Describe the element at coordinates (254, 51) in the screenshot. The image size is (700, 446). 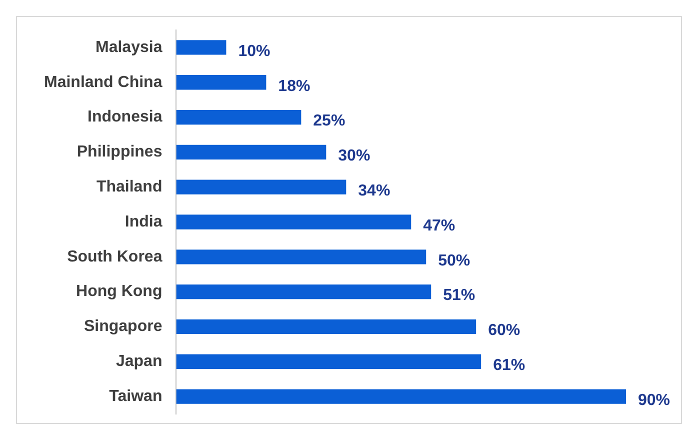
I see `data-label: 10%` at that location.